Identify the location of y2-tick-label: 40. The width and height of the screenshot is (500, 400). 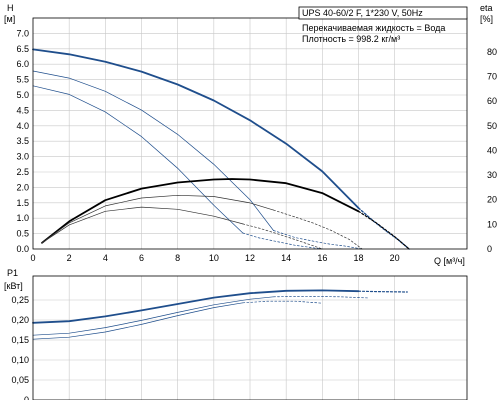
(492, 150).